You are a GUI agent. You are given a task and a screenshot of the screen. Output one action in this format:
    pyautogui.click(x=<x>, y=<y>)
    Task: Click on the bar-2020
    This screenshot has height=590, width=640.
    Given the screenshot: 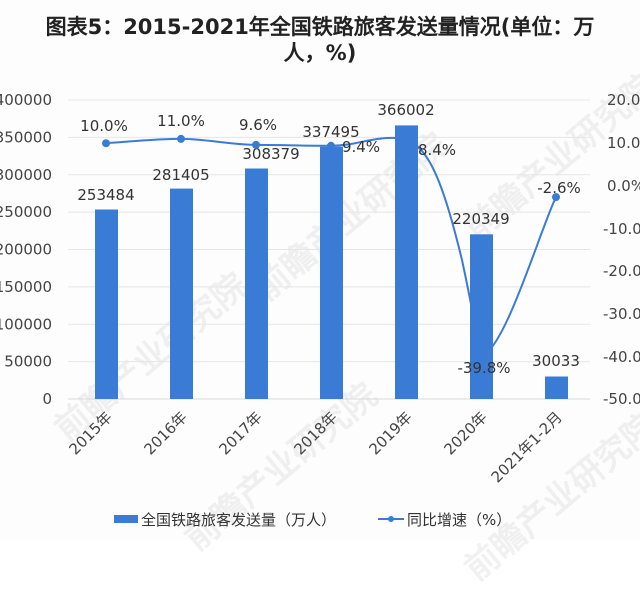 What is the action you would take?
    pyautogui.click(x=481, y=316)
    